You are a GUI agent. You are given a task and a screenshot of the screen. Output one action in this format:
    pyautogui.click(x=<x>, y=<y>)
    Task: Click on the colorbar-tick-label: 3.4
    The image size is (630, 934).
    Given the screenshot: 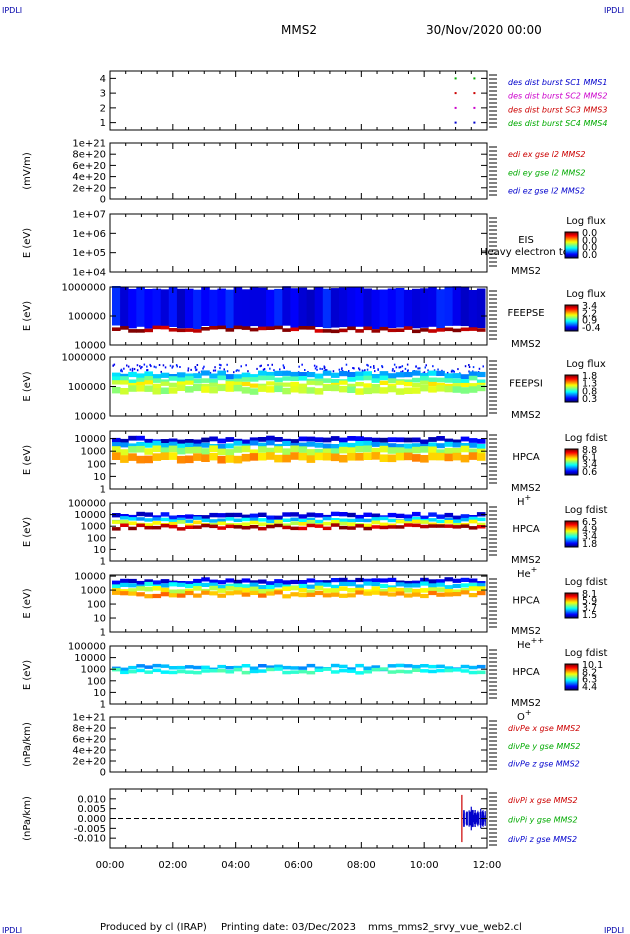 What is the action you would take?
    pyautogui.click(x=589, y=306)
    